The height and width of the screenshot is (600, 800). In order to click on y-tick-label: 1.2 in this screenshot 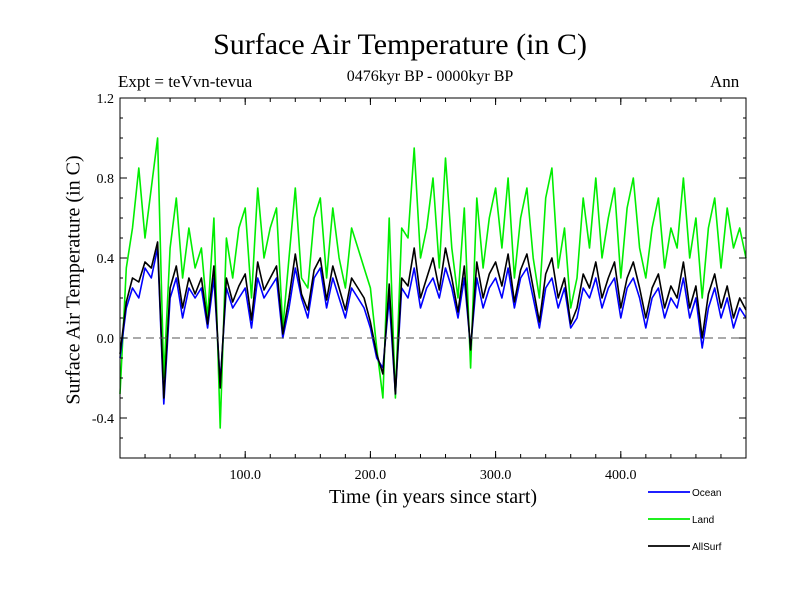, I will do `click(106, 99)`.